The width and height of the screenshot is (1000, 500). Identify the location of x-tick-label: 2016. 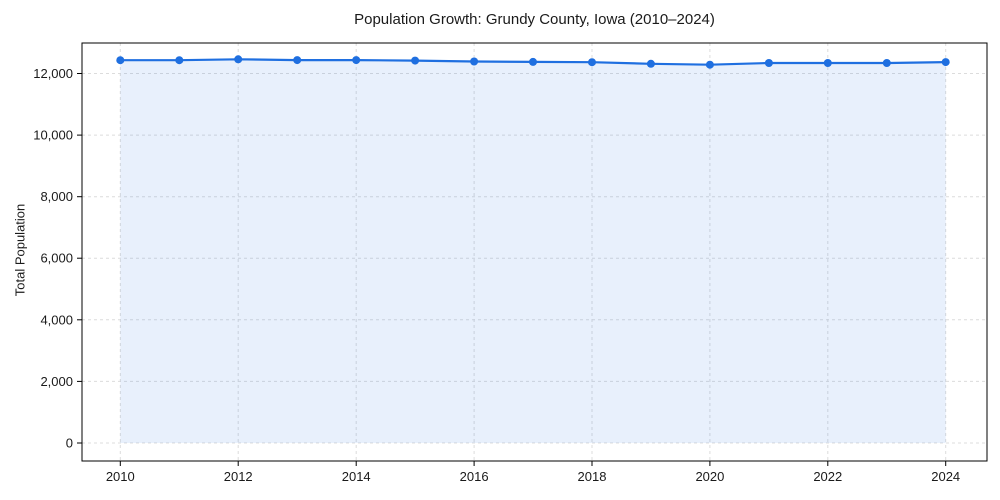
(474, 476).